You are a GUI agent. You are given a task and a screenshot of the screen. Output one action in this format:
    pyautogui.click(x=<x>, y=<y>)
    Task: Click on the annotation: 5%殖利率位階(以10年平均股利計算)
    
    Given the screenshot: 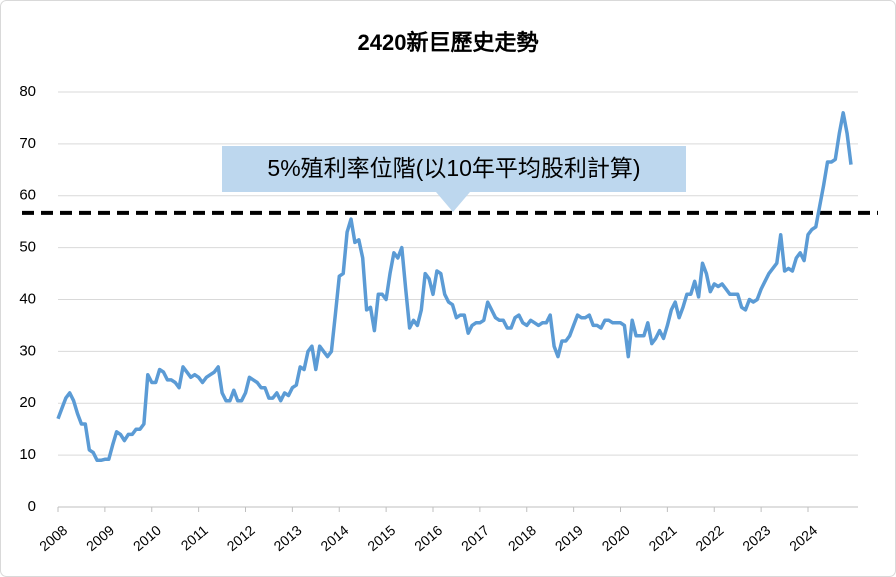 What is the action you would take?
    pyautogui.click(x=453, y=168)
    